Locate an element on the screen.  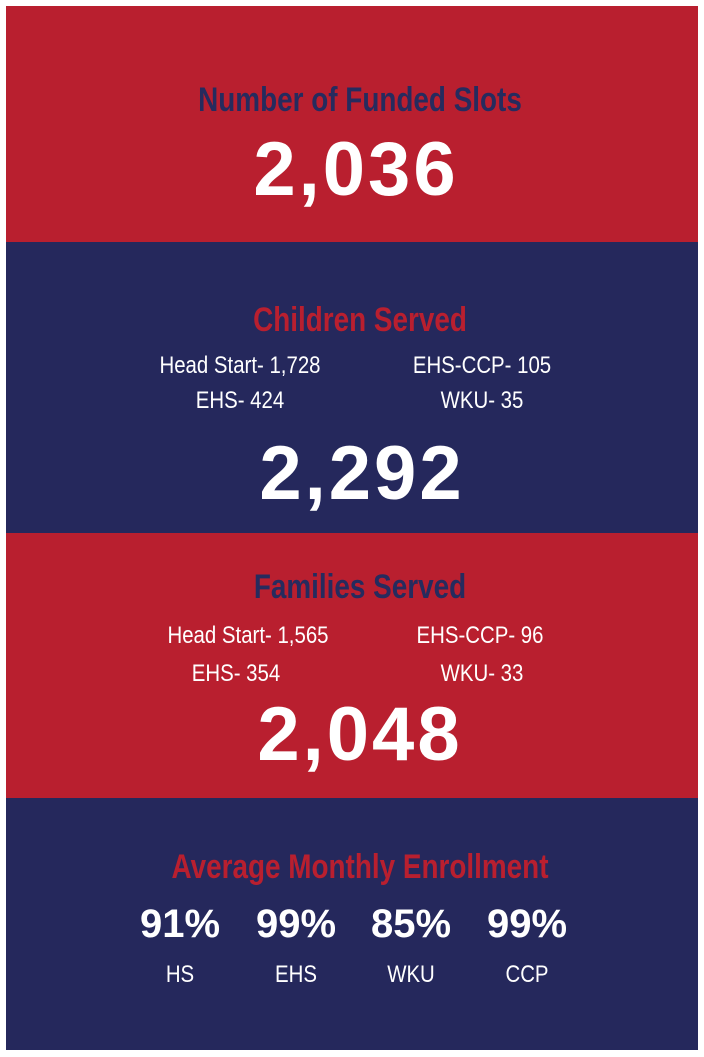
item: EHS-CCP- 96 is located at coordinates (480, 635).